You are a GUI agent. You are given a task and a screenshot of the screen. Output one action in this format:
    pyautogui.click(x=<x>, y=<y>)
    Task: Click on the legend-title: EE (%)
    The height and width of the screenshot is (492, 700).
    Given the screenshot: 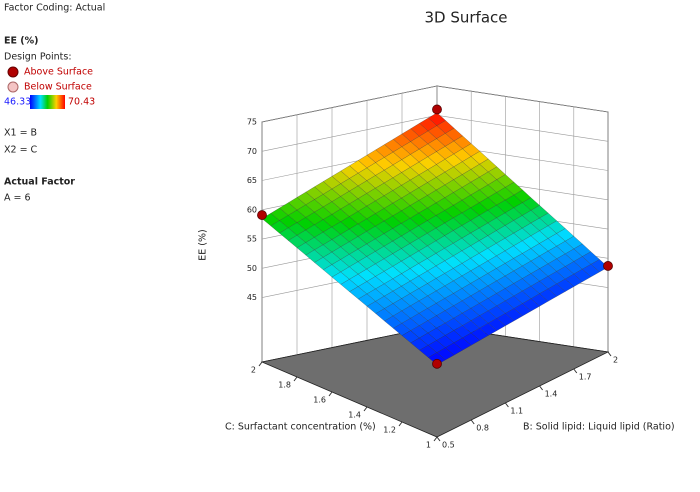 What is the action you would take?
    pyautogui.click(x=21, y=41)
    